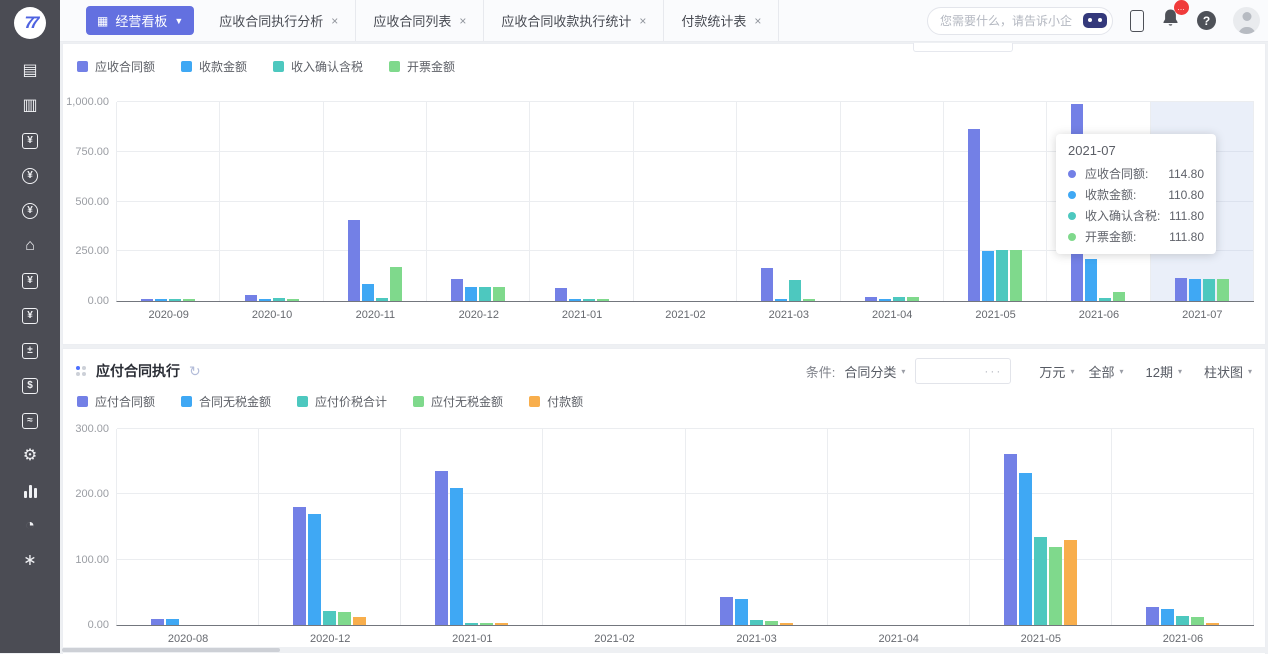  I want to click on tab-2: 应收合同收款执行统计×, so click(574, 20).